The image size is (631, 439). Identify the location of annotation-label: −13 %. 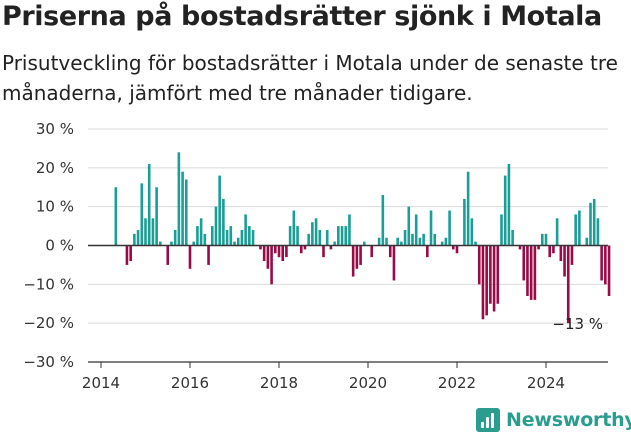
(577, 324).